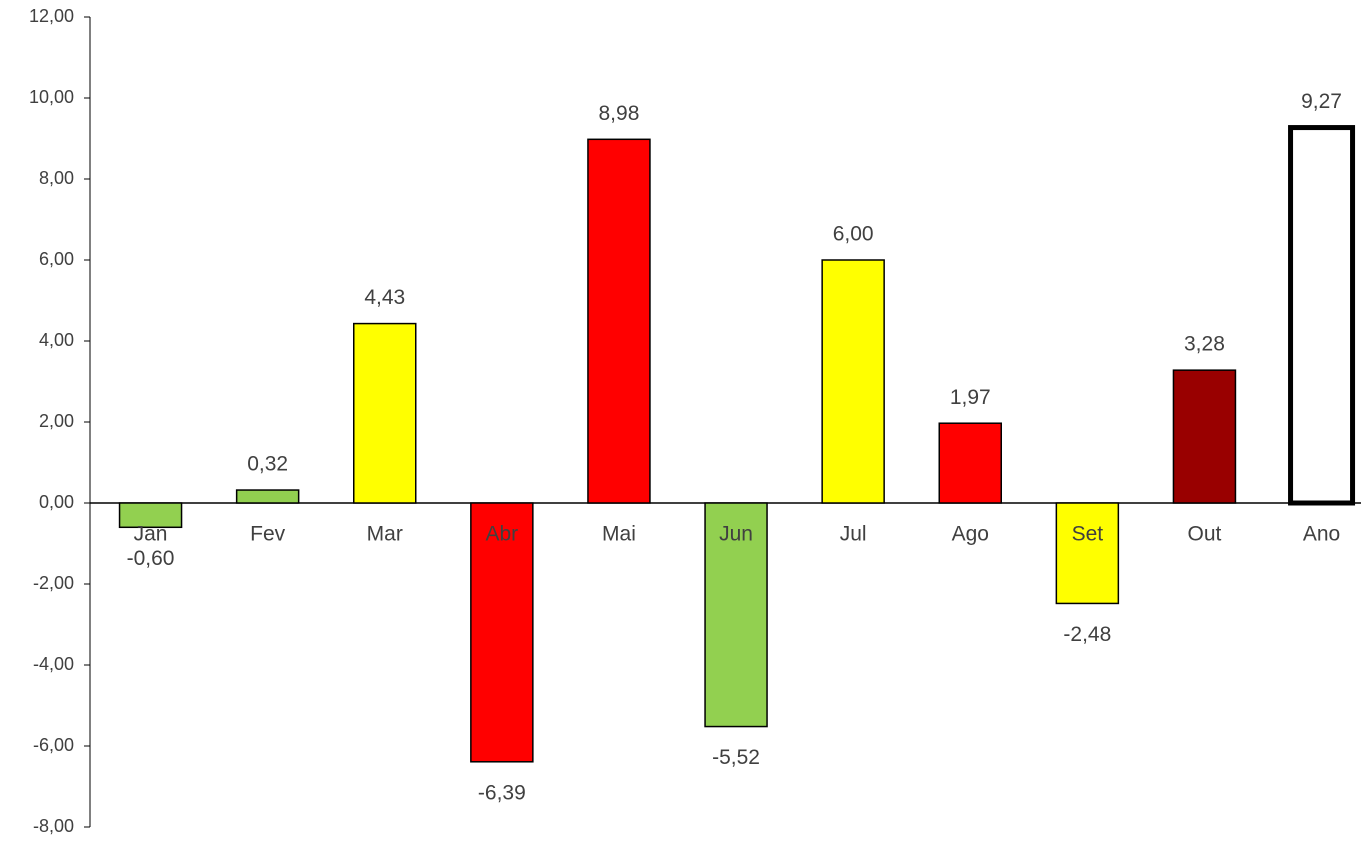  What do you see at coordinates (502, 534) in the screenshot?
I see `x-tick-label: Abr` at bounding box center [502, 534].